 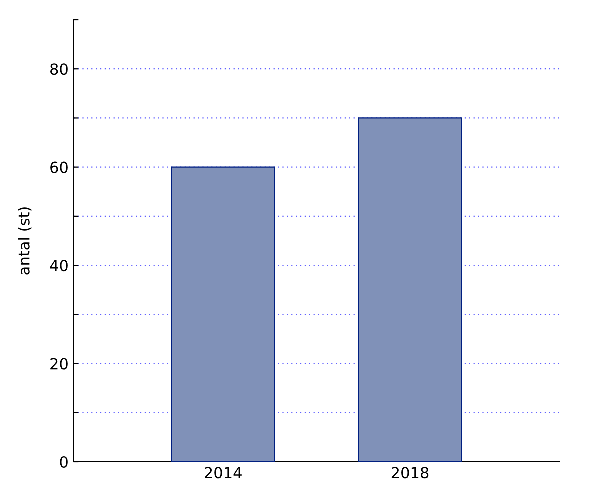 What do you see at coordinates (25, 241) in the screenshot?
I see `y-axis-title: antal (st)` at bounding box center [25, 241].